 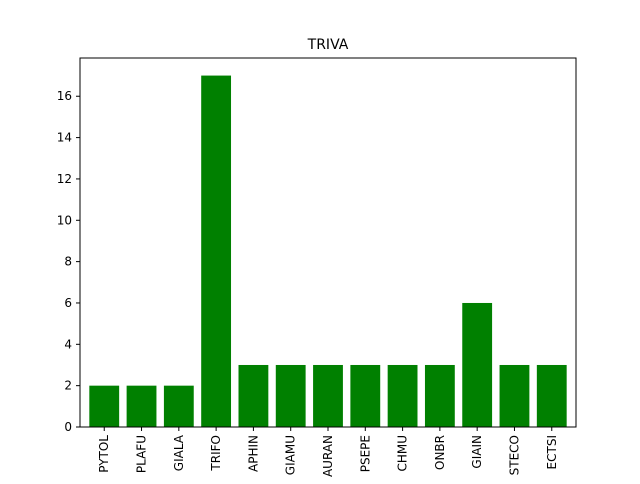 I want to click on x-tick-label: ECTSI, so click(x=552, y=452).